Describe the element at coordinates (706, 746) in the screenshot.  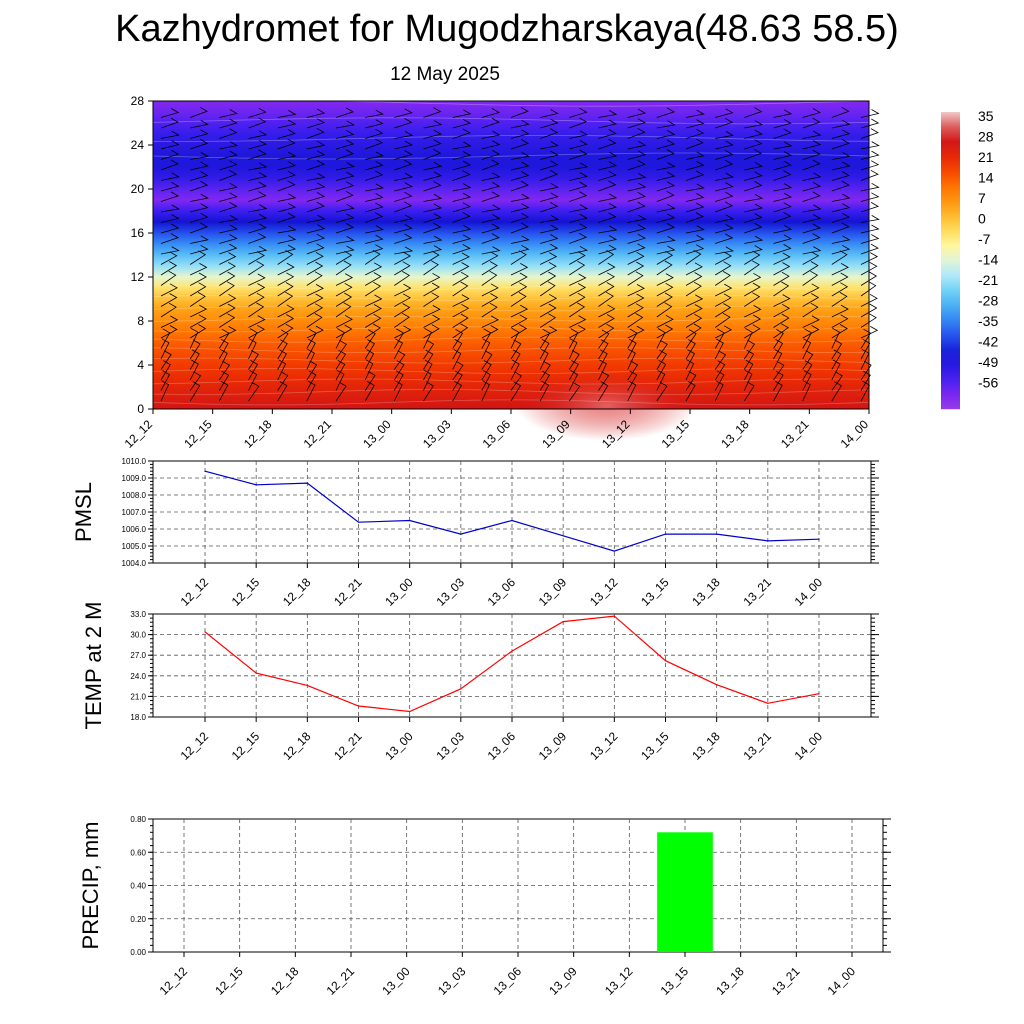
I see `temp2m-x-tick-label: 13_18` at that location.